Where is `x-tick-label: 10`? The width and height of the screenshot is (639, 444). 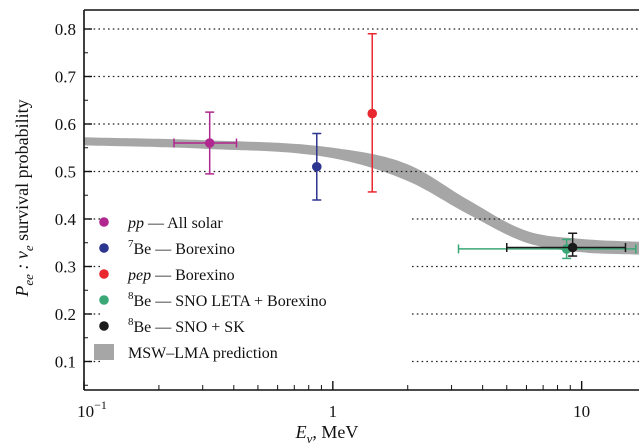
x-tick-label: 10 is located at coordinates (581, 411).